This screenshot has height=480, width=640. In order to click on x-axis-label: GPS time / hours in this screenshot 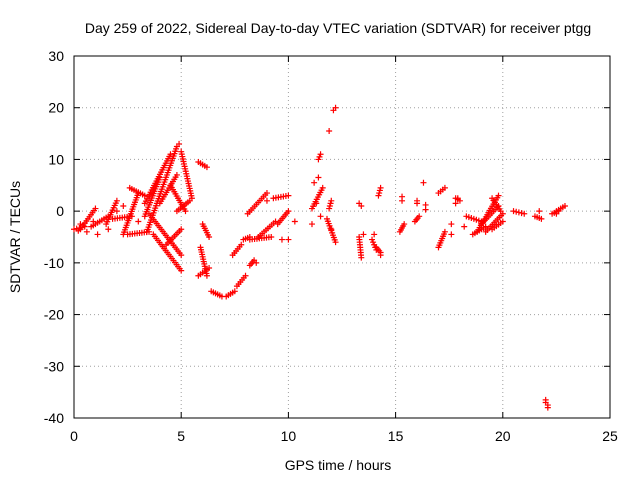, I will do `click(338, 465)`.